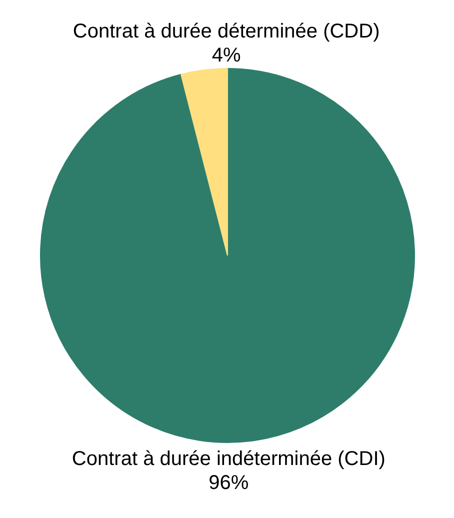 The height and width of the screenshot is (518, 454). What do you see at coordinates (226, 55) in the screenshot?
I see `data-label: 4%` at bounding box center [226, 55].